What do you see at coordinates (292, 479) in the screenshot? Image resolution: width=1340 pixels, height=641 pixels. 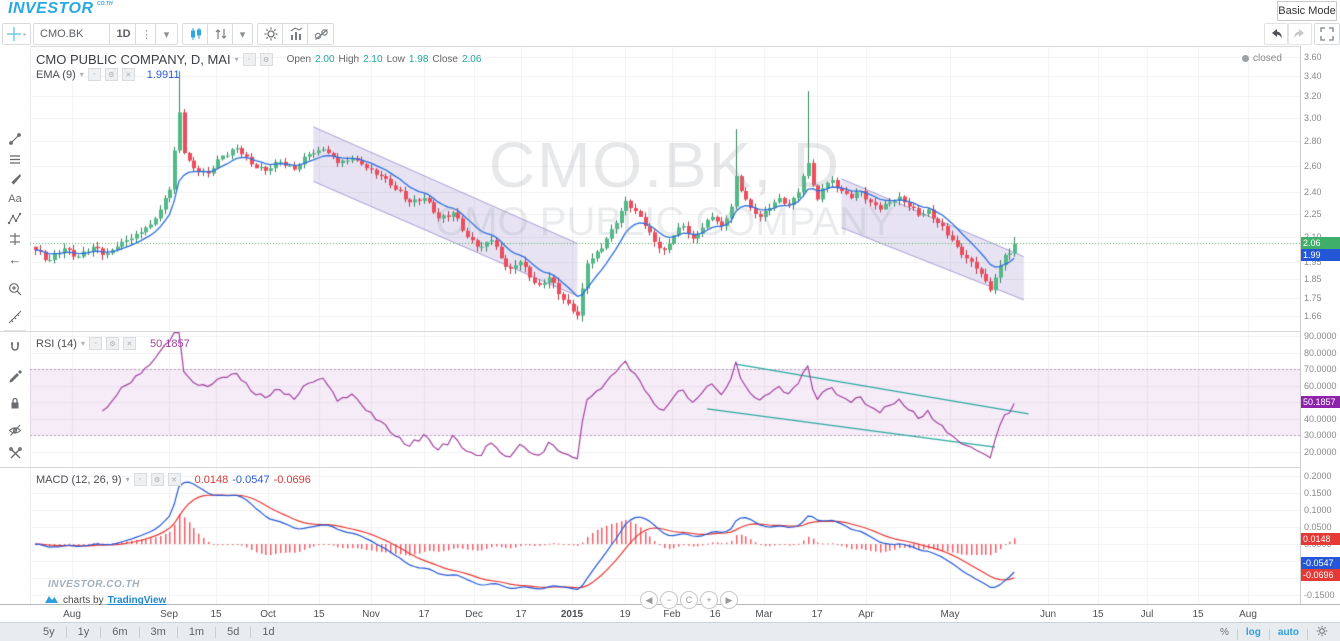 I see `macd-signal-value: -0.0696` at bounding box center [292, 479].